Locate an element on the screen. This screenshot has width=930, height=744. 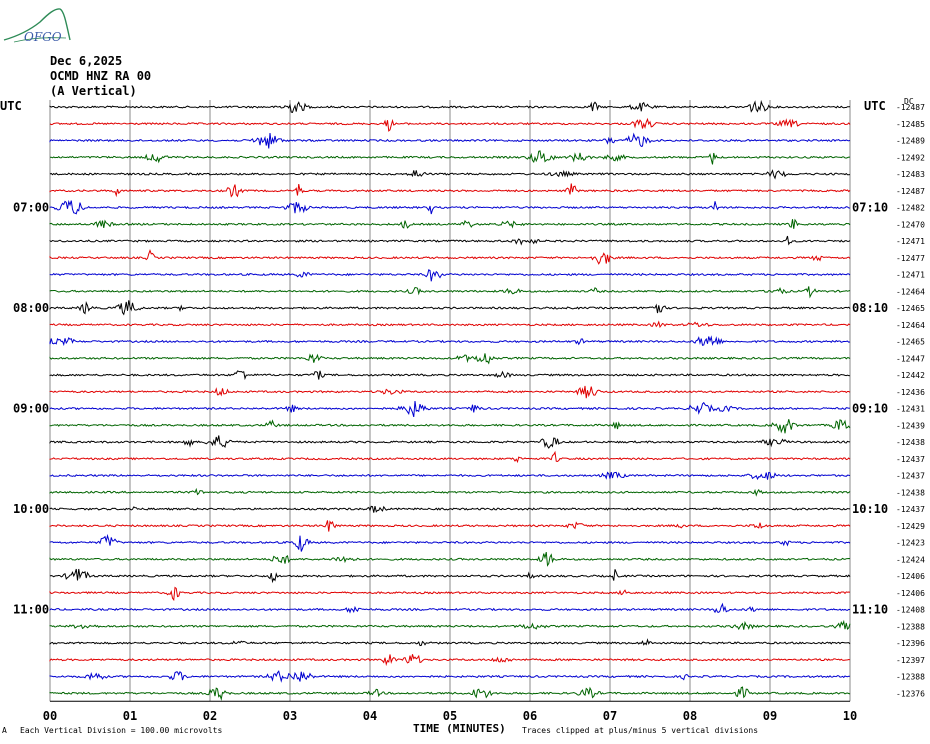
x-tick-04: 04 is located at coordinates (370, 716).